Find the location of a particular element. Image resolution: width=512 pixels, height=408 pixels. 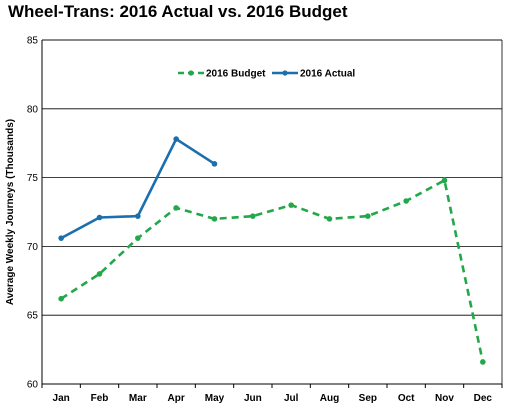

x-tick-label-may: May is located at coordinates (215, 398).